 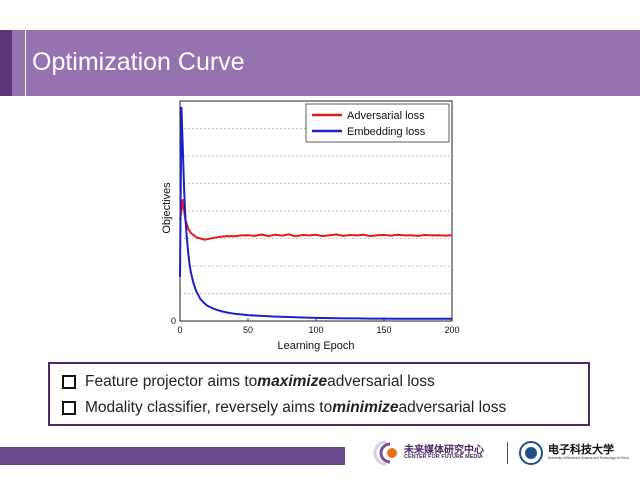 What do you see at coordinates (138, 62) in the screenshot?
I see `slide-title: Optimization Curve` at bounding box center [138, 62].